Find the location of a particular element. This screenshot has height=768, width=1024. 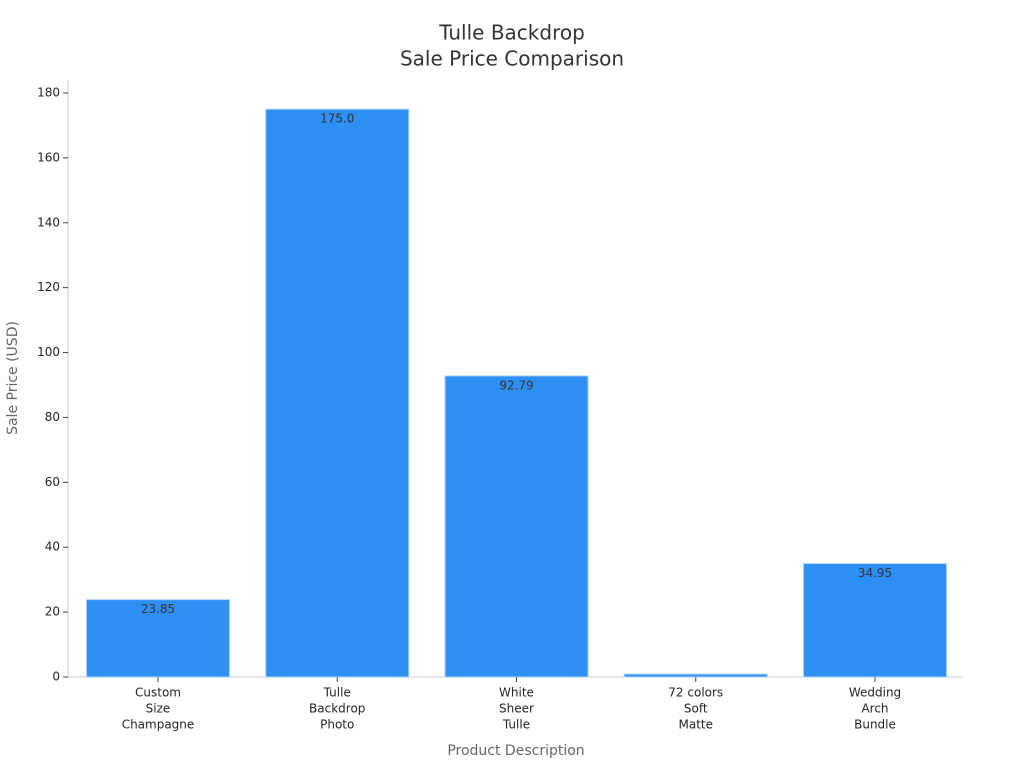

y-tick-label: 120 is located at coordinates (48, 287).